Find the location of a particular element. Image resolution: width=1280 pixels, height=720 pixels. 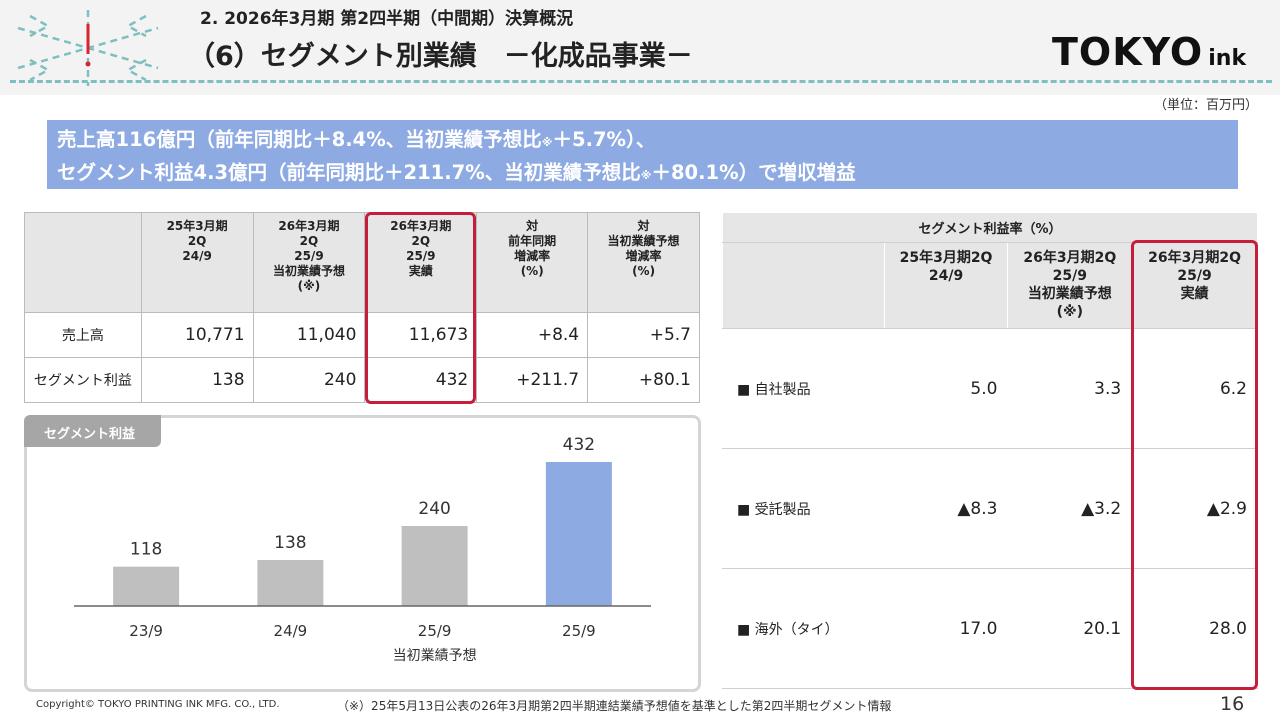

chart-category-sublabel: 当初業績予想 is located at coordinates (435, 655).